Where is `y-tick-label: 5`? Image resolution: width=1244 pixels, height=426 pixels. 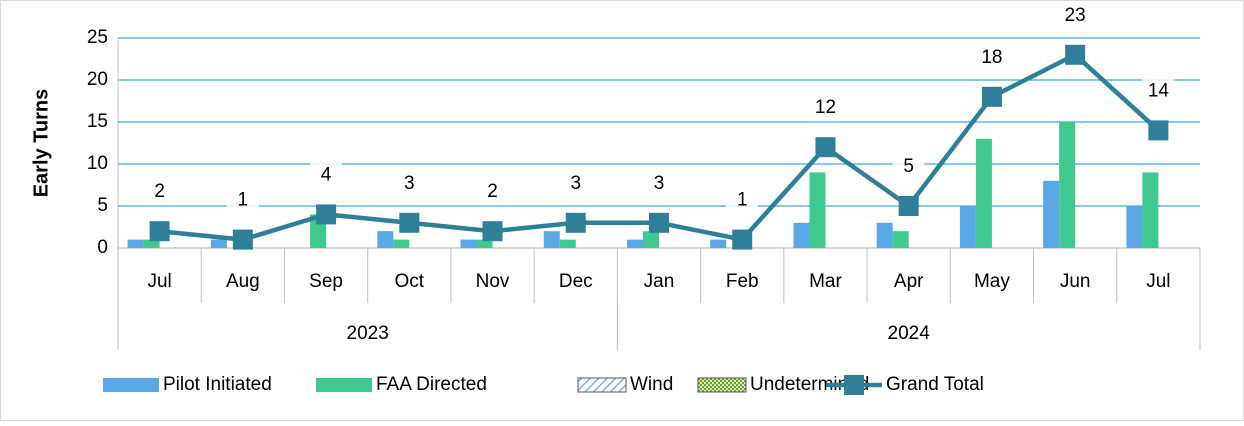 y-tick-label: 5 is located at coordinates (102, 205).